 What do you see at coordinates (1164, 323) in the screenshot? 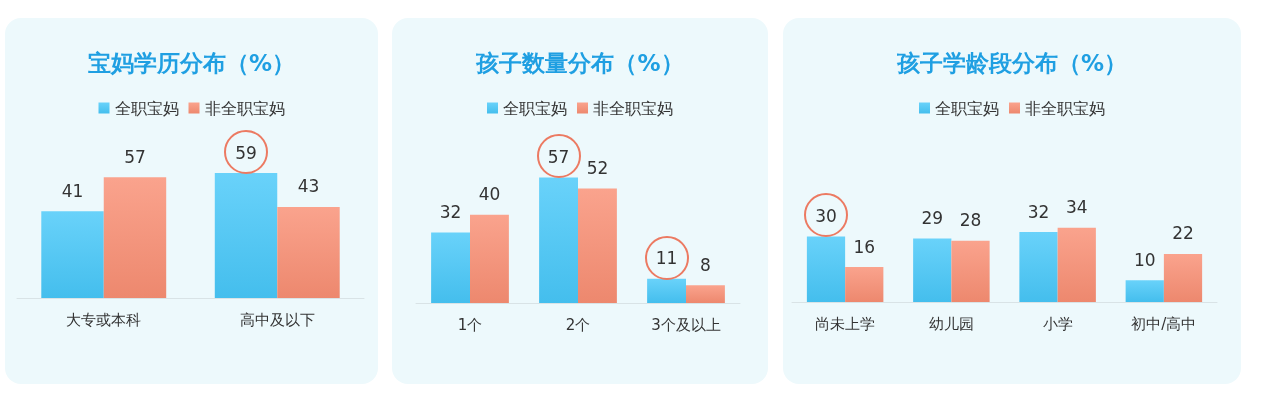
I see `x-tick-label: 初中/高中` at bounding box center [1164, 323].